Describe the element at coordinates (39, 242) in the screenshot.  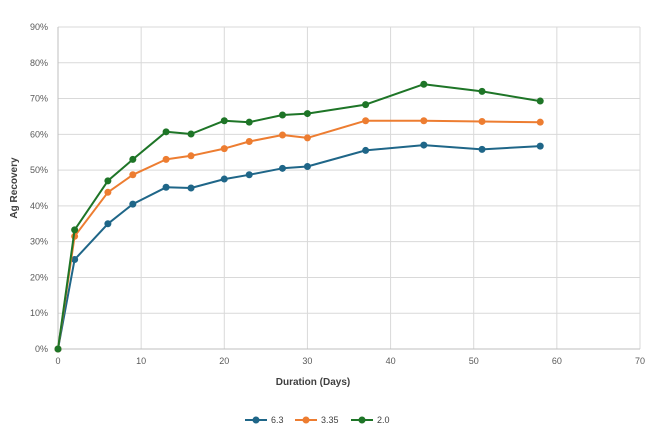
I see `y-tick-label: 30%` at that location.